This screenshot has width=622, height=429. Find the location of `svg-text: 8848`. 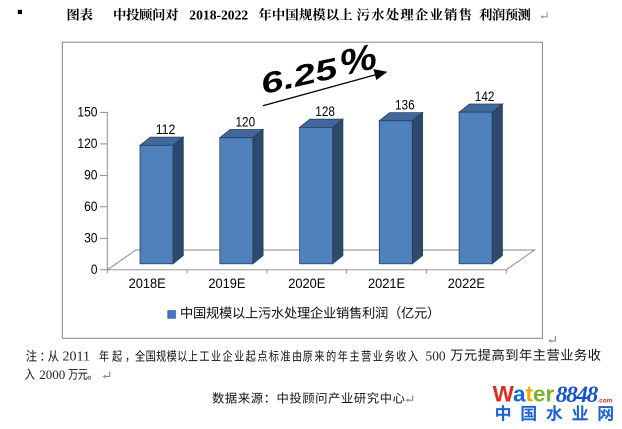

svg-text: 8848 is located at coordinates (577, 395).